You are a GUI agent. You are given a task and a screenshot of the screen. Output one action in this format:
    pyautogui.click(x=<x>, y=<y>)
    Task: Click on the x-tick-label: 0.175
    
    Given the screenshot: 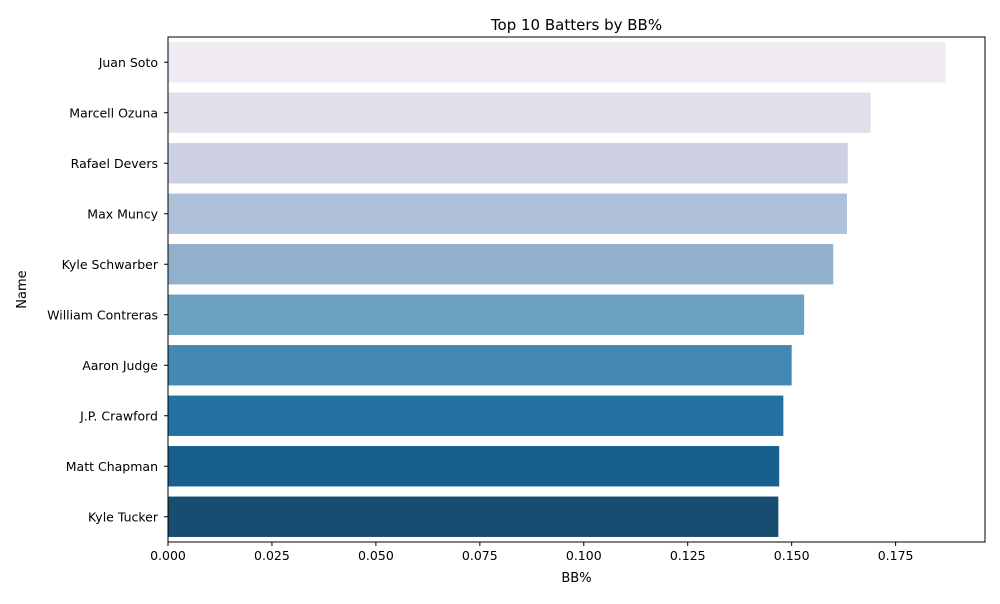 What is the action you would take?
    pyautogui.click(x=896, y=555)
    